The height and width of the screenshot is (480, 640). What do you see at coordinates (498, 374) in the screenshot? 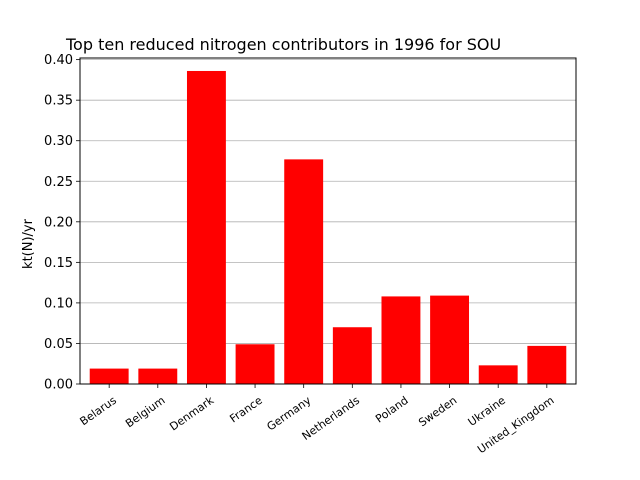
I see `bar-ukraine` at bounding box center [498, 374].